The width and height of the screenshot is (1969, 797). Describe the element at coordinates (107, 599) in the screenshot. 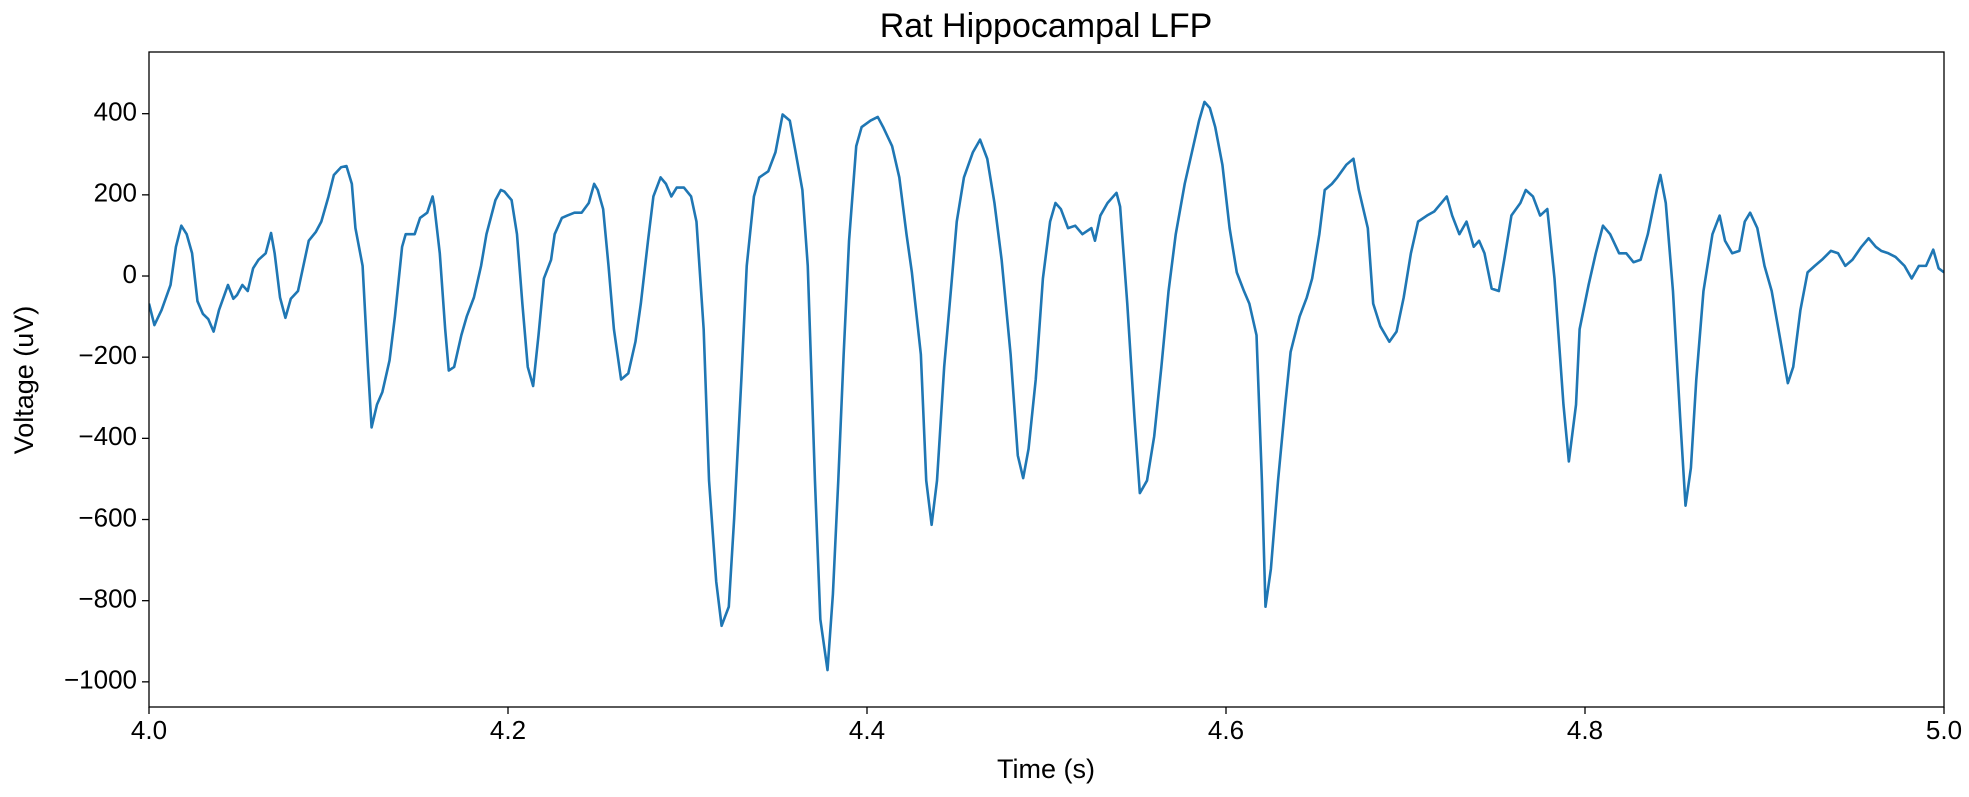

I see `y-tick-label: −800` at that location.